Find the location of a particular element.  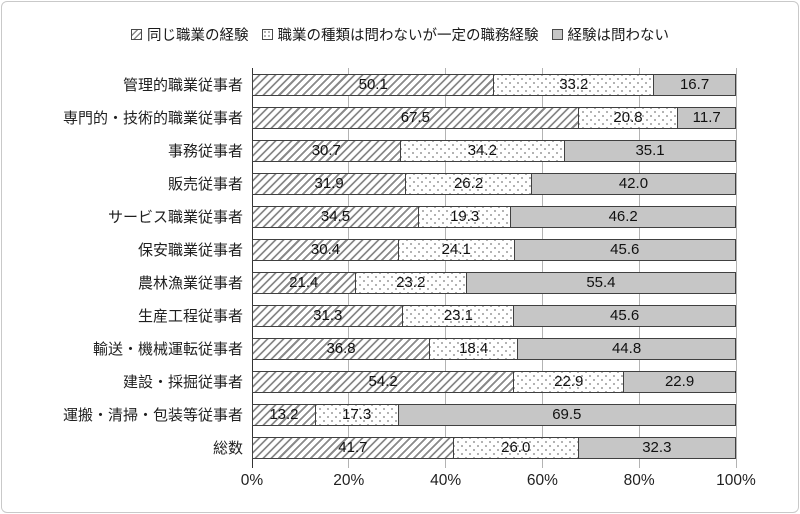

value-label: 22.9 is located at coordinates (569, 381).